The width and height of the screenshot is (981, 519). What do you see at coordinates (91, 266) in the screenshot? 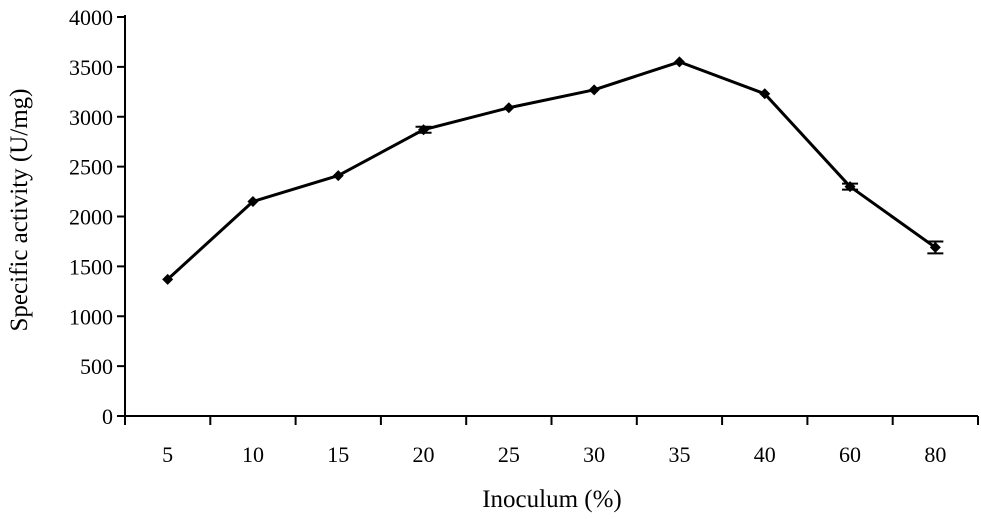
I see `y-tick-label: 1500` at bounding box center [91, 266].